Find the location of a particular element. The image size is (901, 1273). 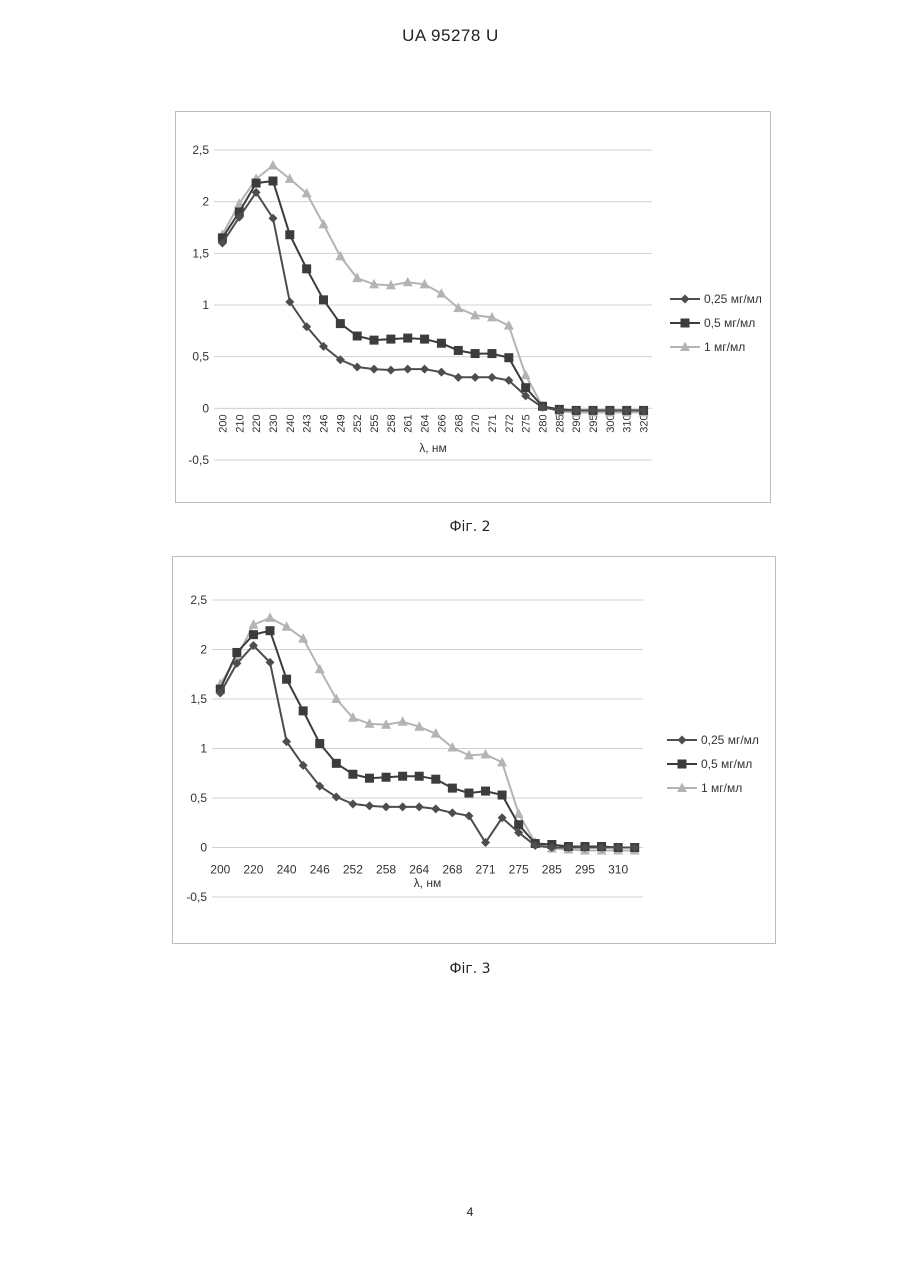

x-tick-label: 210 is located at coordinates (240, 423).